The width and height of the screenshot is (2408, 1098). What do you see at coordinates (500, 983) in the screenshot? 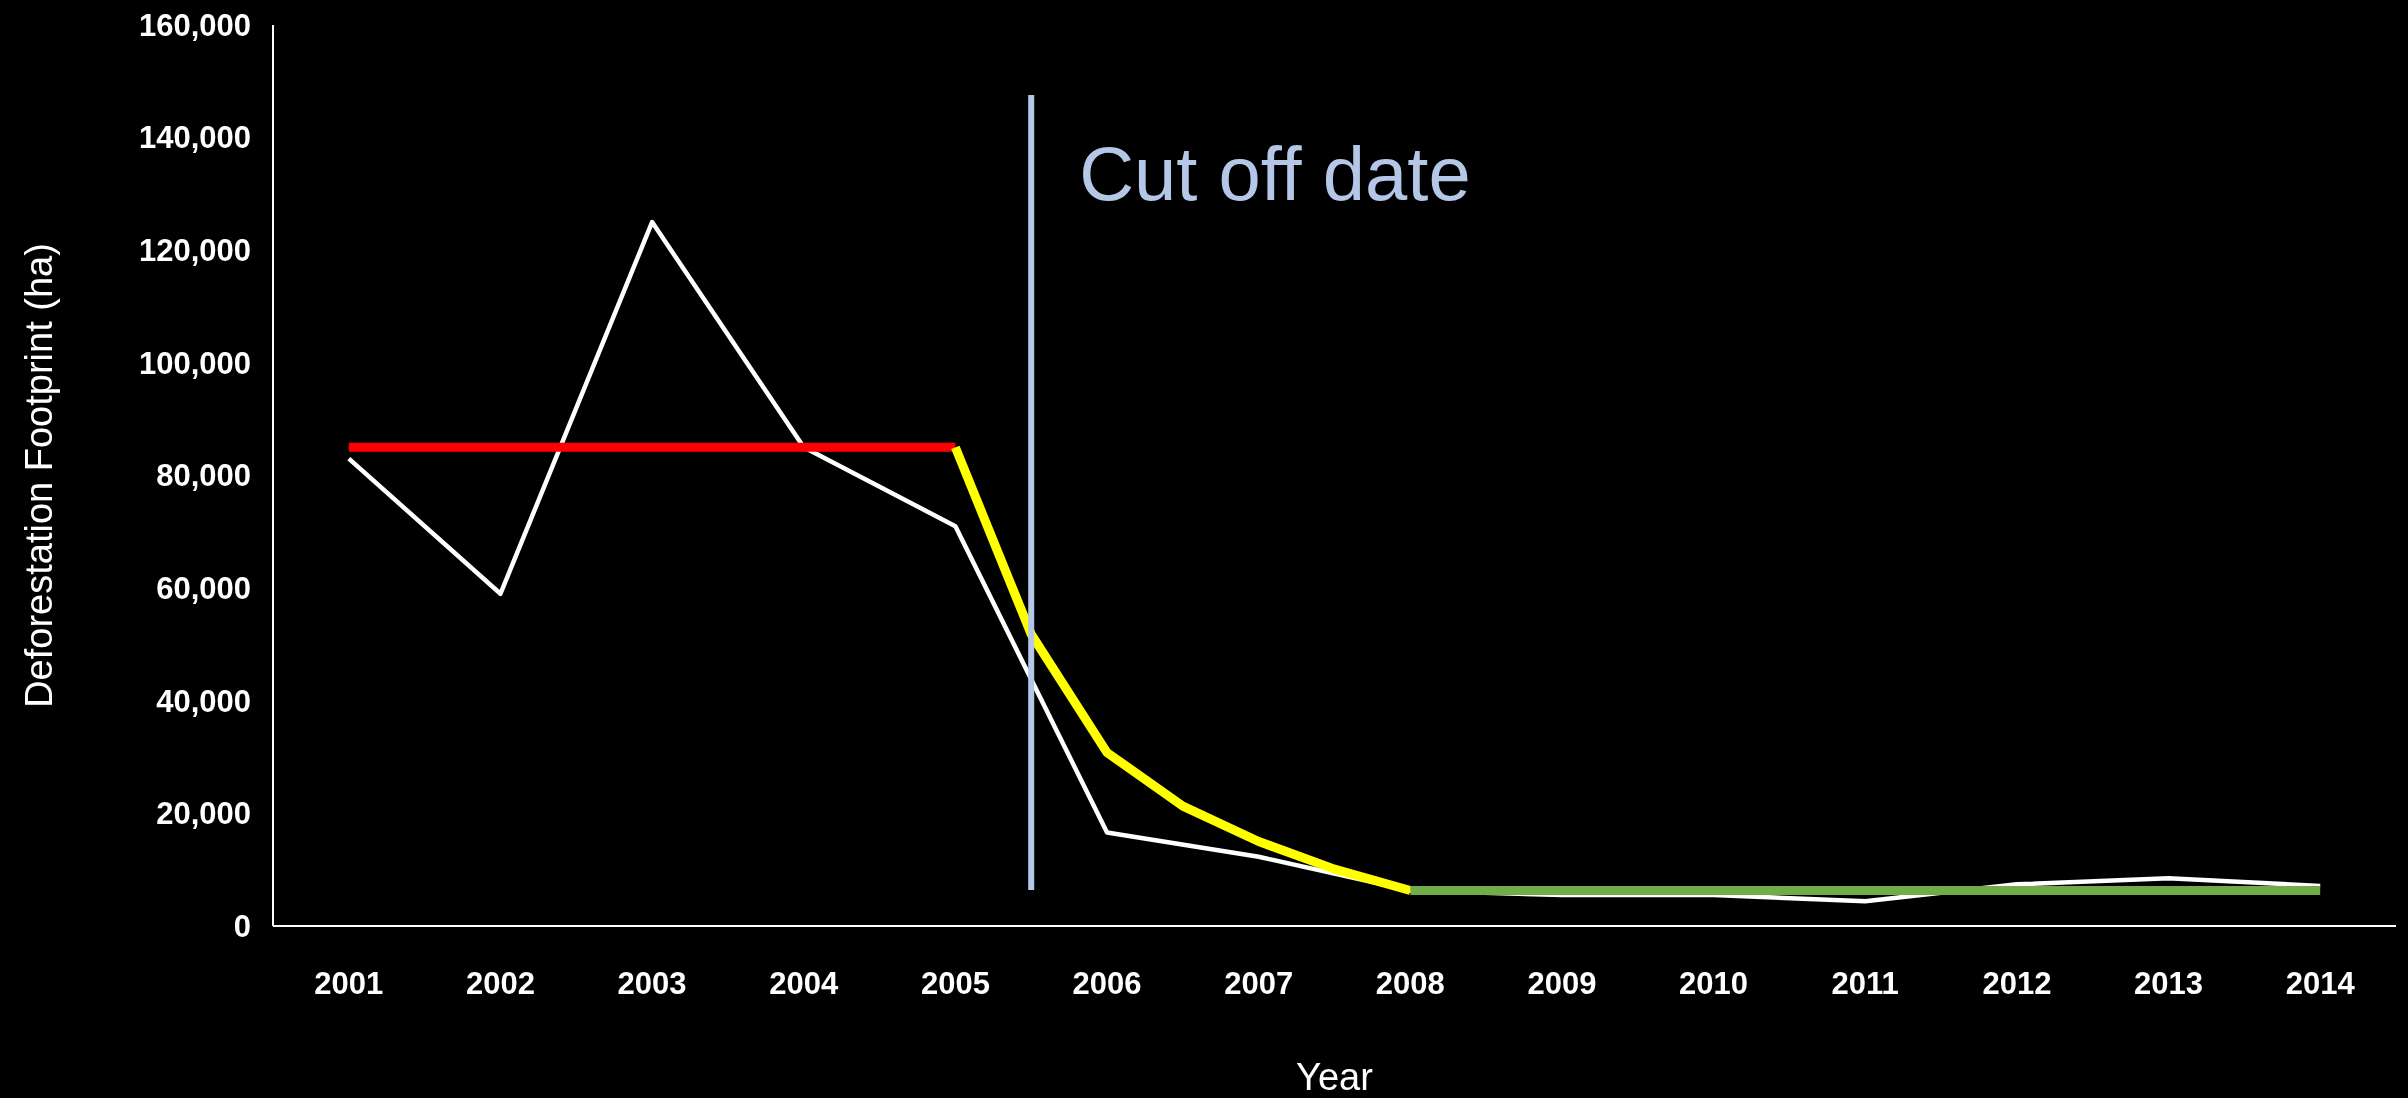
I see `x-tick-label: 2002` at bounding box center [500, 983].